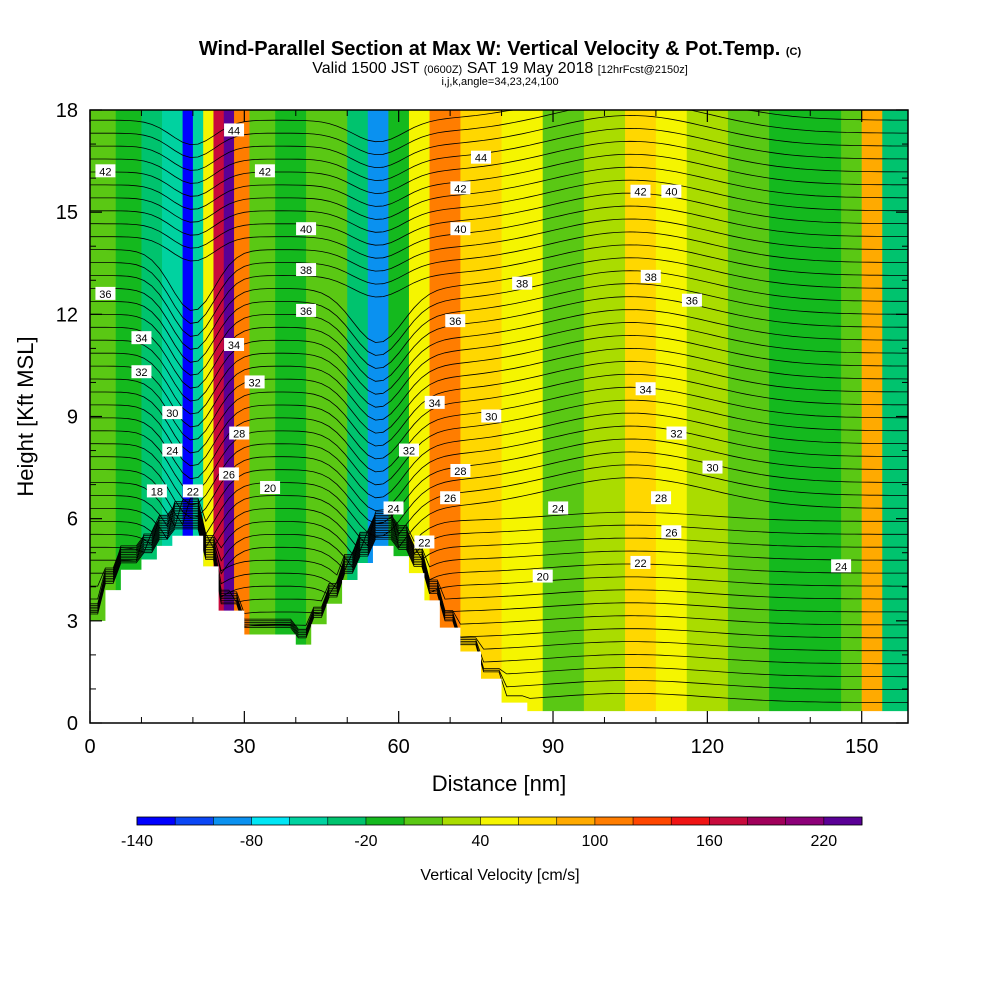 This screenshot has height=1000, width=1000. Describe the element at coordinates (89, 747) in the screenshot. I see `x-tick-label: 0` at that location.